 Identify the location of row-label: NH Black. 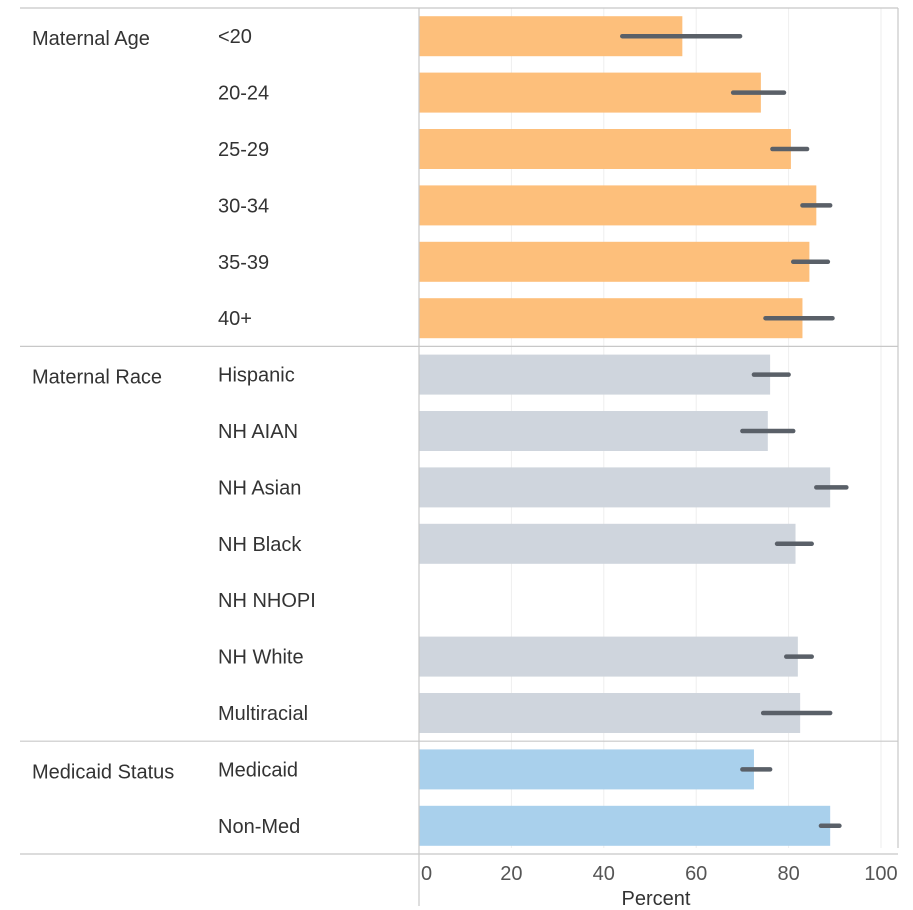
(260, 545).